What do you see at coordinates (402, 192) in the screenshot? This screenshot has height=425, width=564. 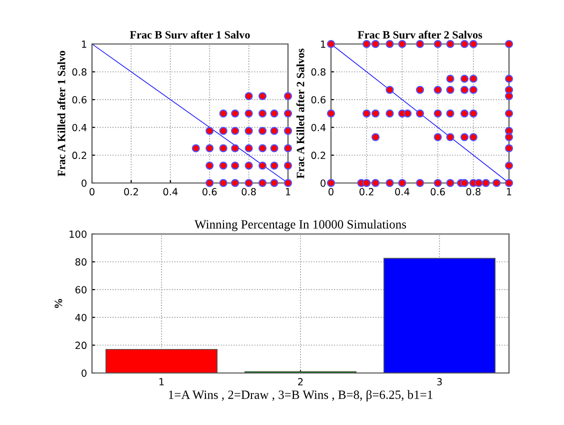 I see `x-tick-label: 0.4` at bounding box center [402, 192].